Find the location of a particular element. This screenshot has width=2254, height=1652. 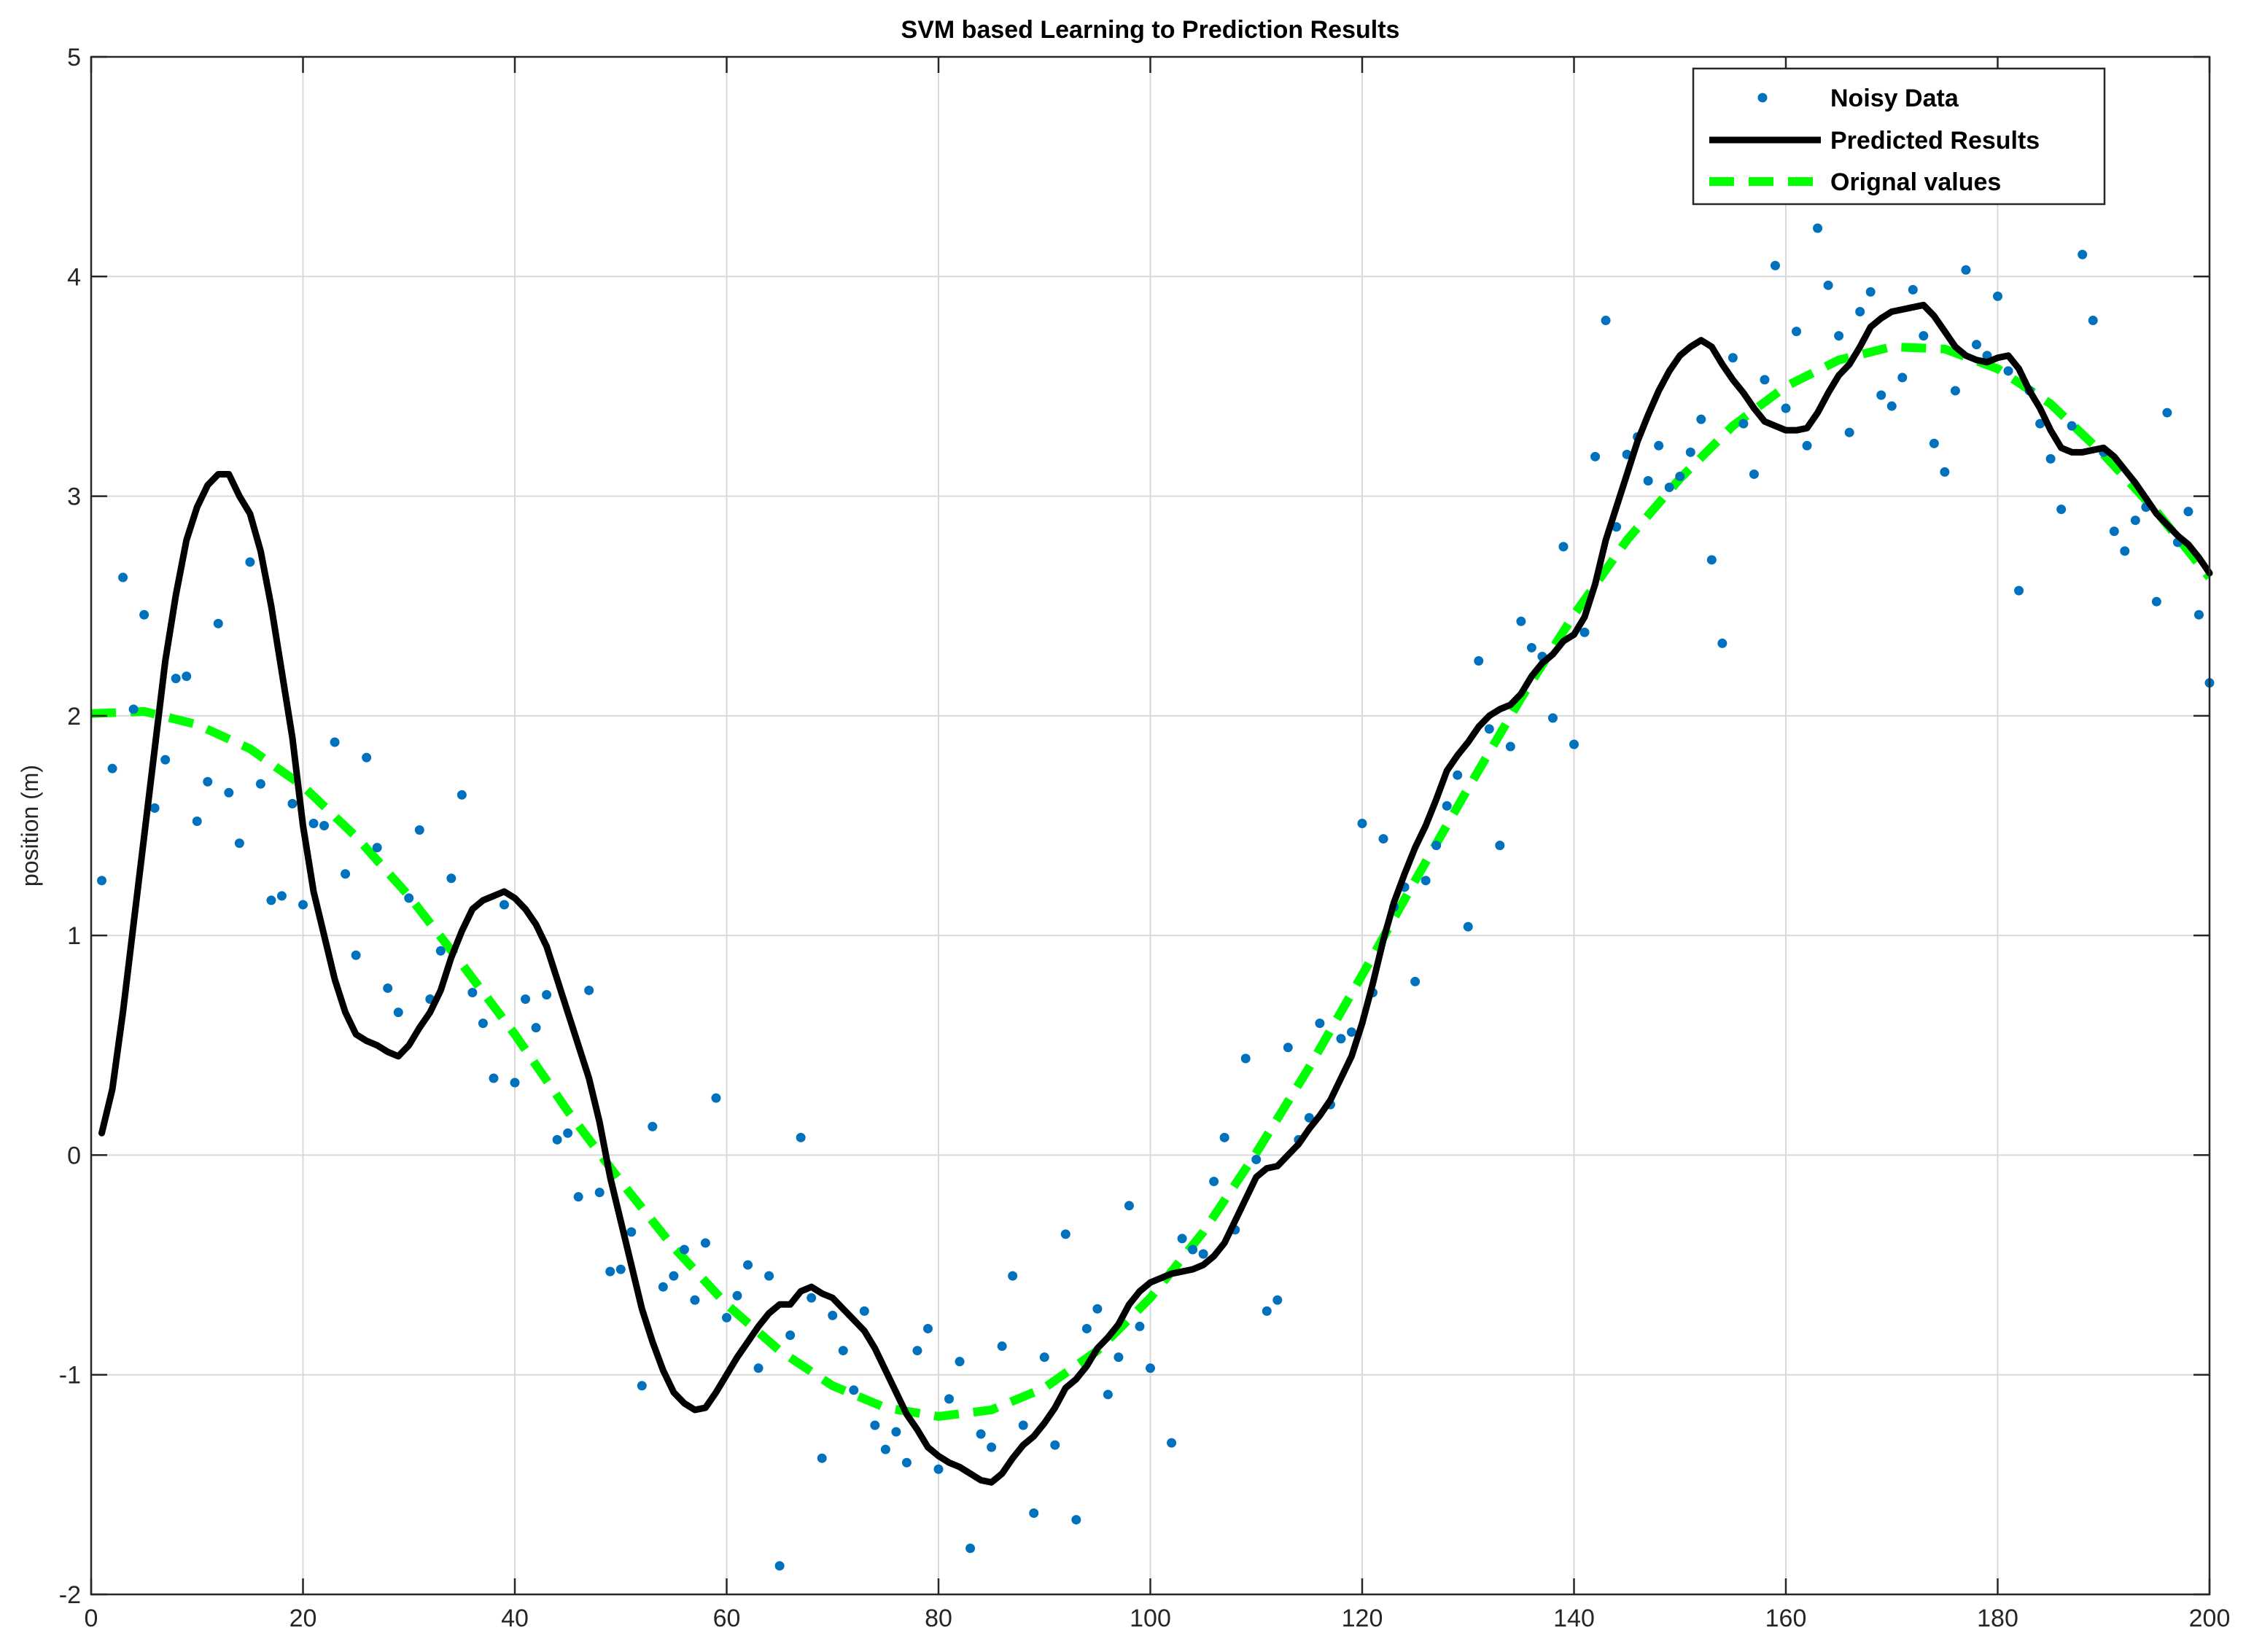

y-tick-label: 1 is located at coordinates (74, 936).